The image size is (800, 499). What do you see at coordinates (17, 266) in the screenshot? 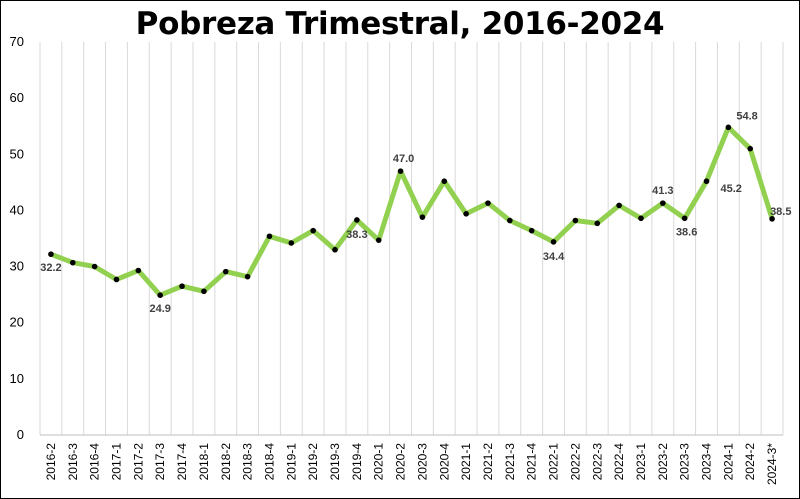
I see `y-tick-label: 30` at bounding box center [17, 266].